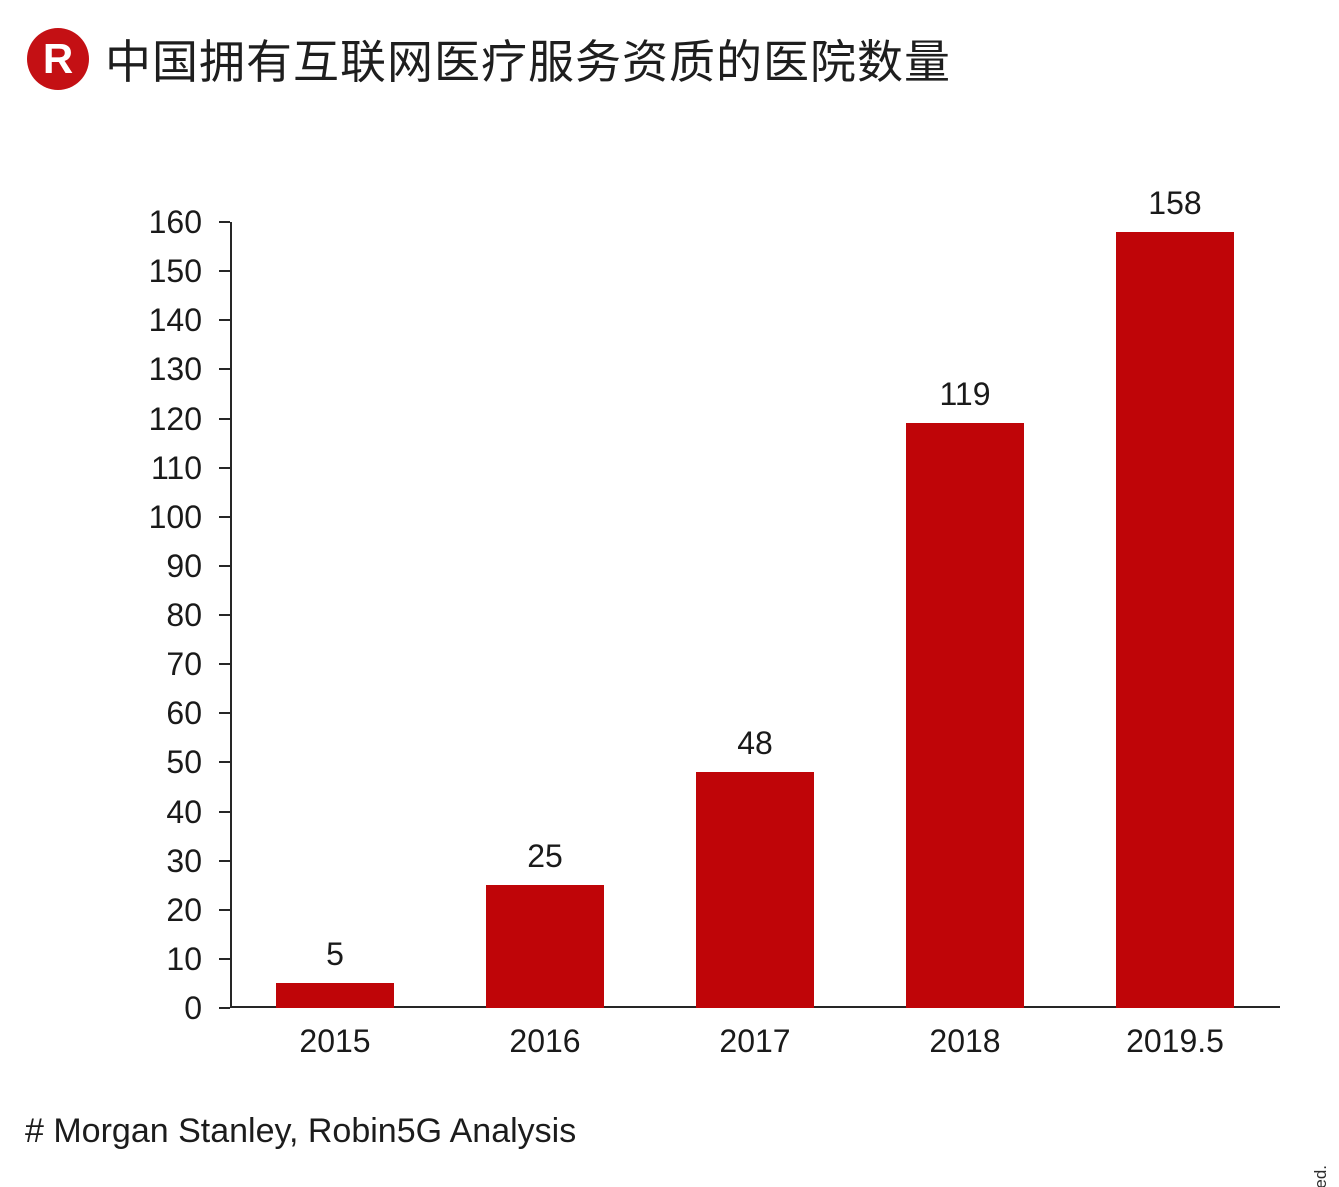  What do you see at coordinates (184, 713) in the screenshot?
I see `y-axis-tick-label: 60` at bounding box center [184, 713].